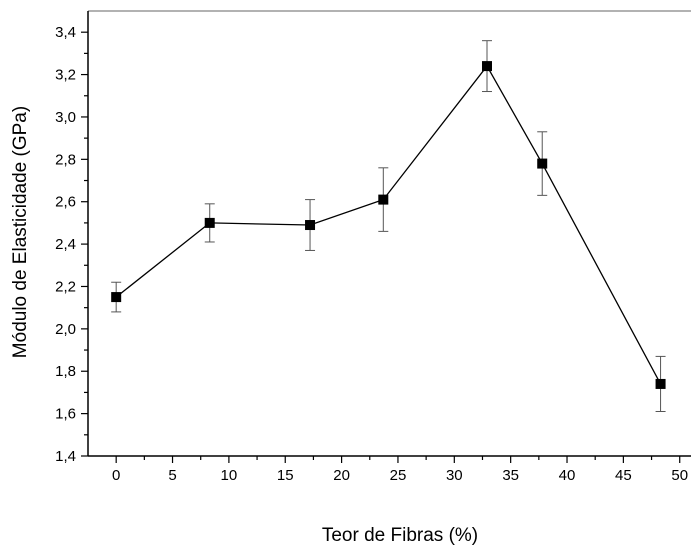 Image resolution: width=691 pixels, height=550 pixels. What do you see at coordinates (400, 535) in the screenshot?
I see `x-axis-title: Teor de Fibras (%)` at bounding box center [400, 535].